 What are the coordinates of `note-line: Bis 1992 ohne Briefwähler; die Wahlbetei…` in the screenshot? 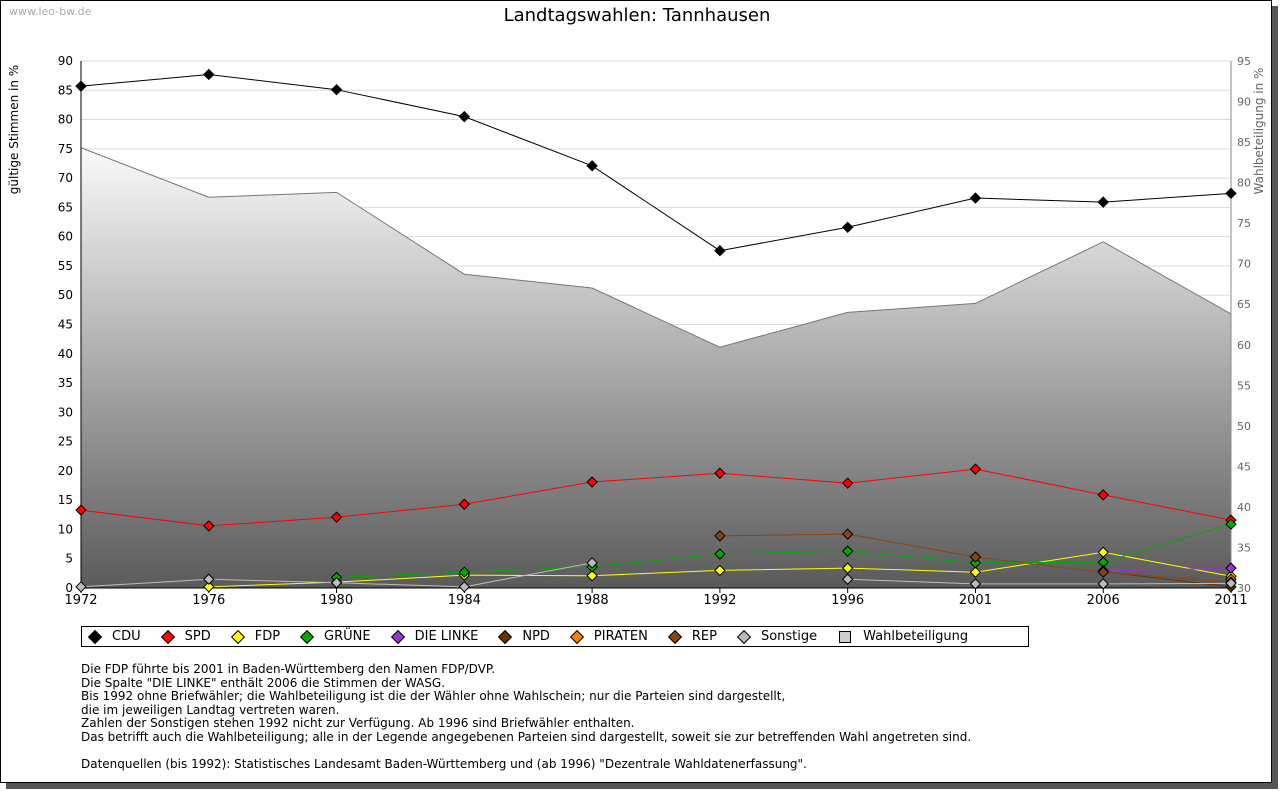 It's located at (433, 696).